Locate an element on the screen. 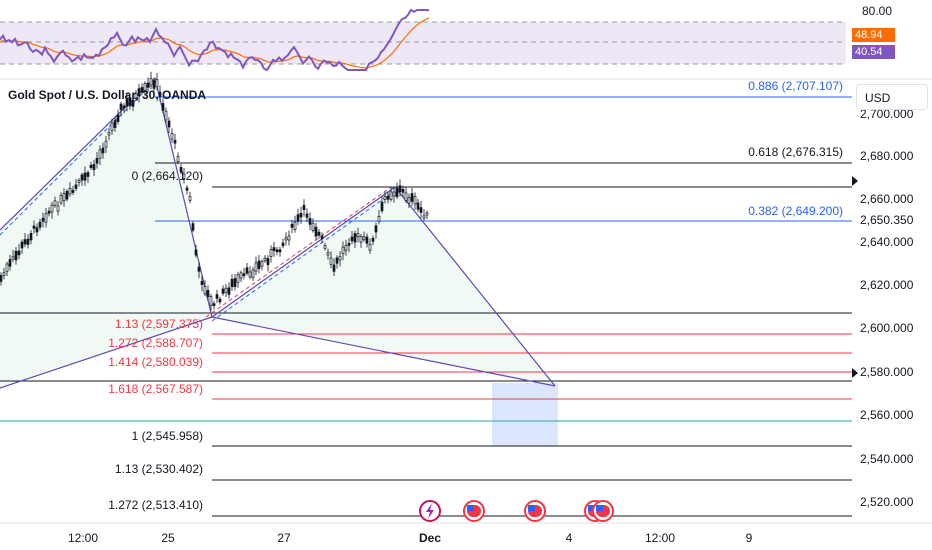 Image resolution: width=932 pixels, height=550 pixels. currency-button: USD is located at coordinates (892, 97).